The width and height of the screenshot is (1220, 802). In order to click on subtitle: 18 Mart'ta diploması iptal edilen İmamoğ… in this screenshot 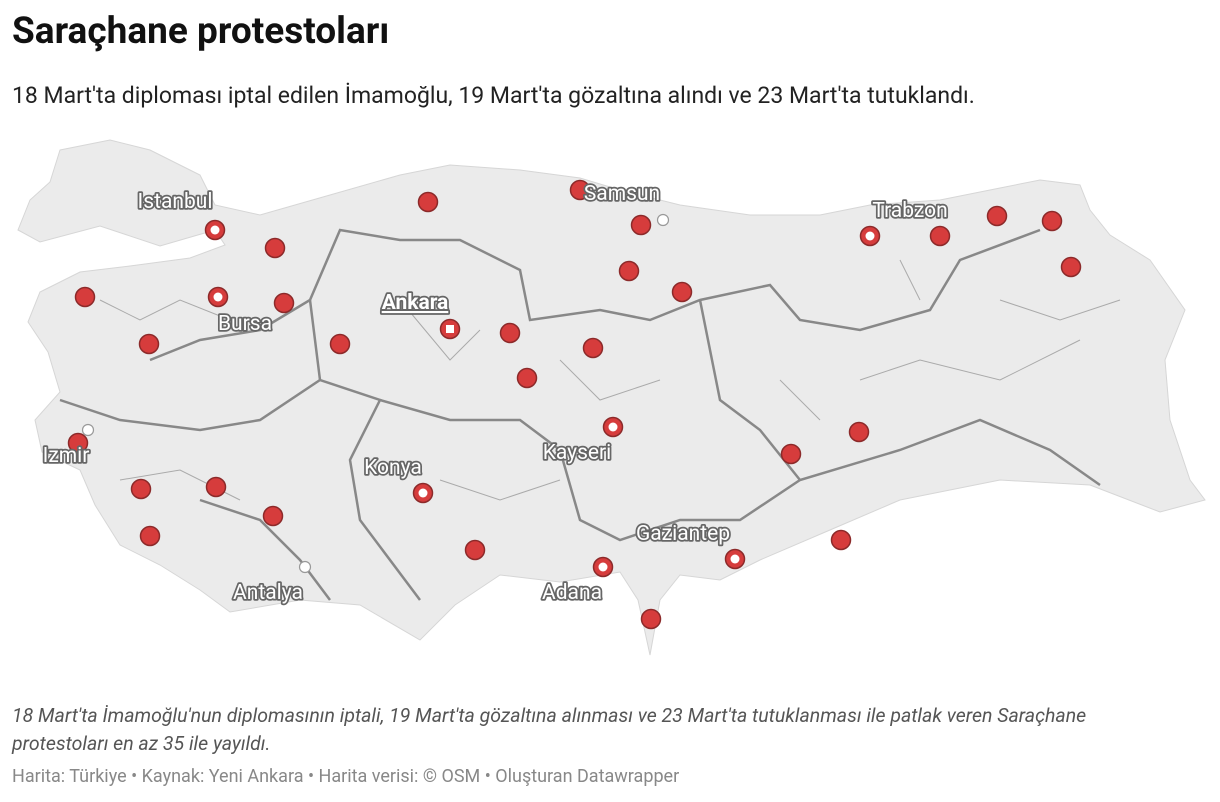, I will do `click(493, 95)`.